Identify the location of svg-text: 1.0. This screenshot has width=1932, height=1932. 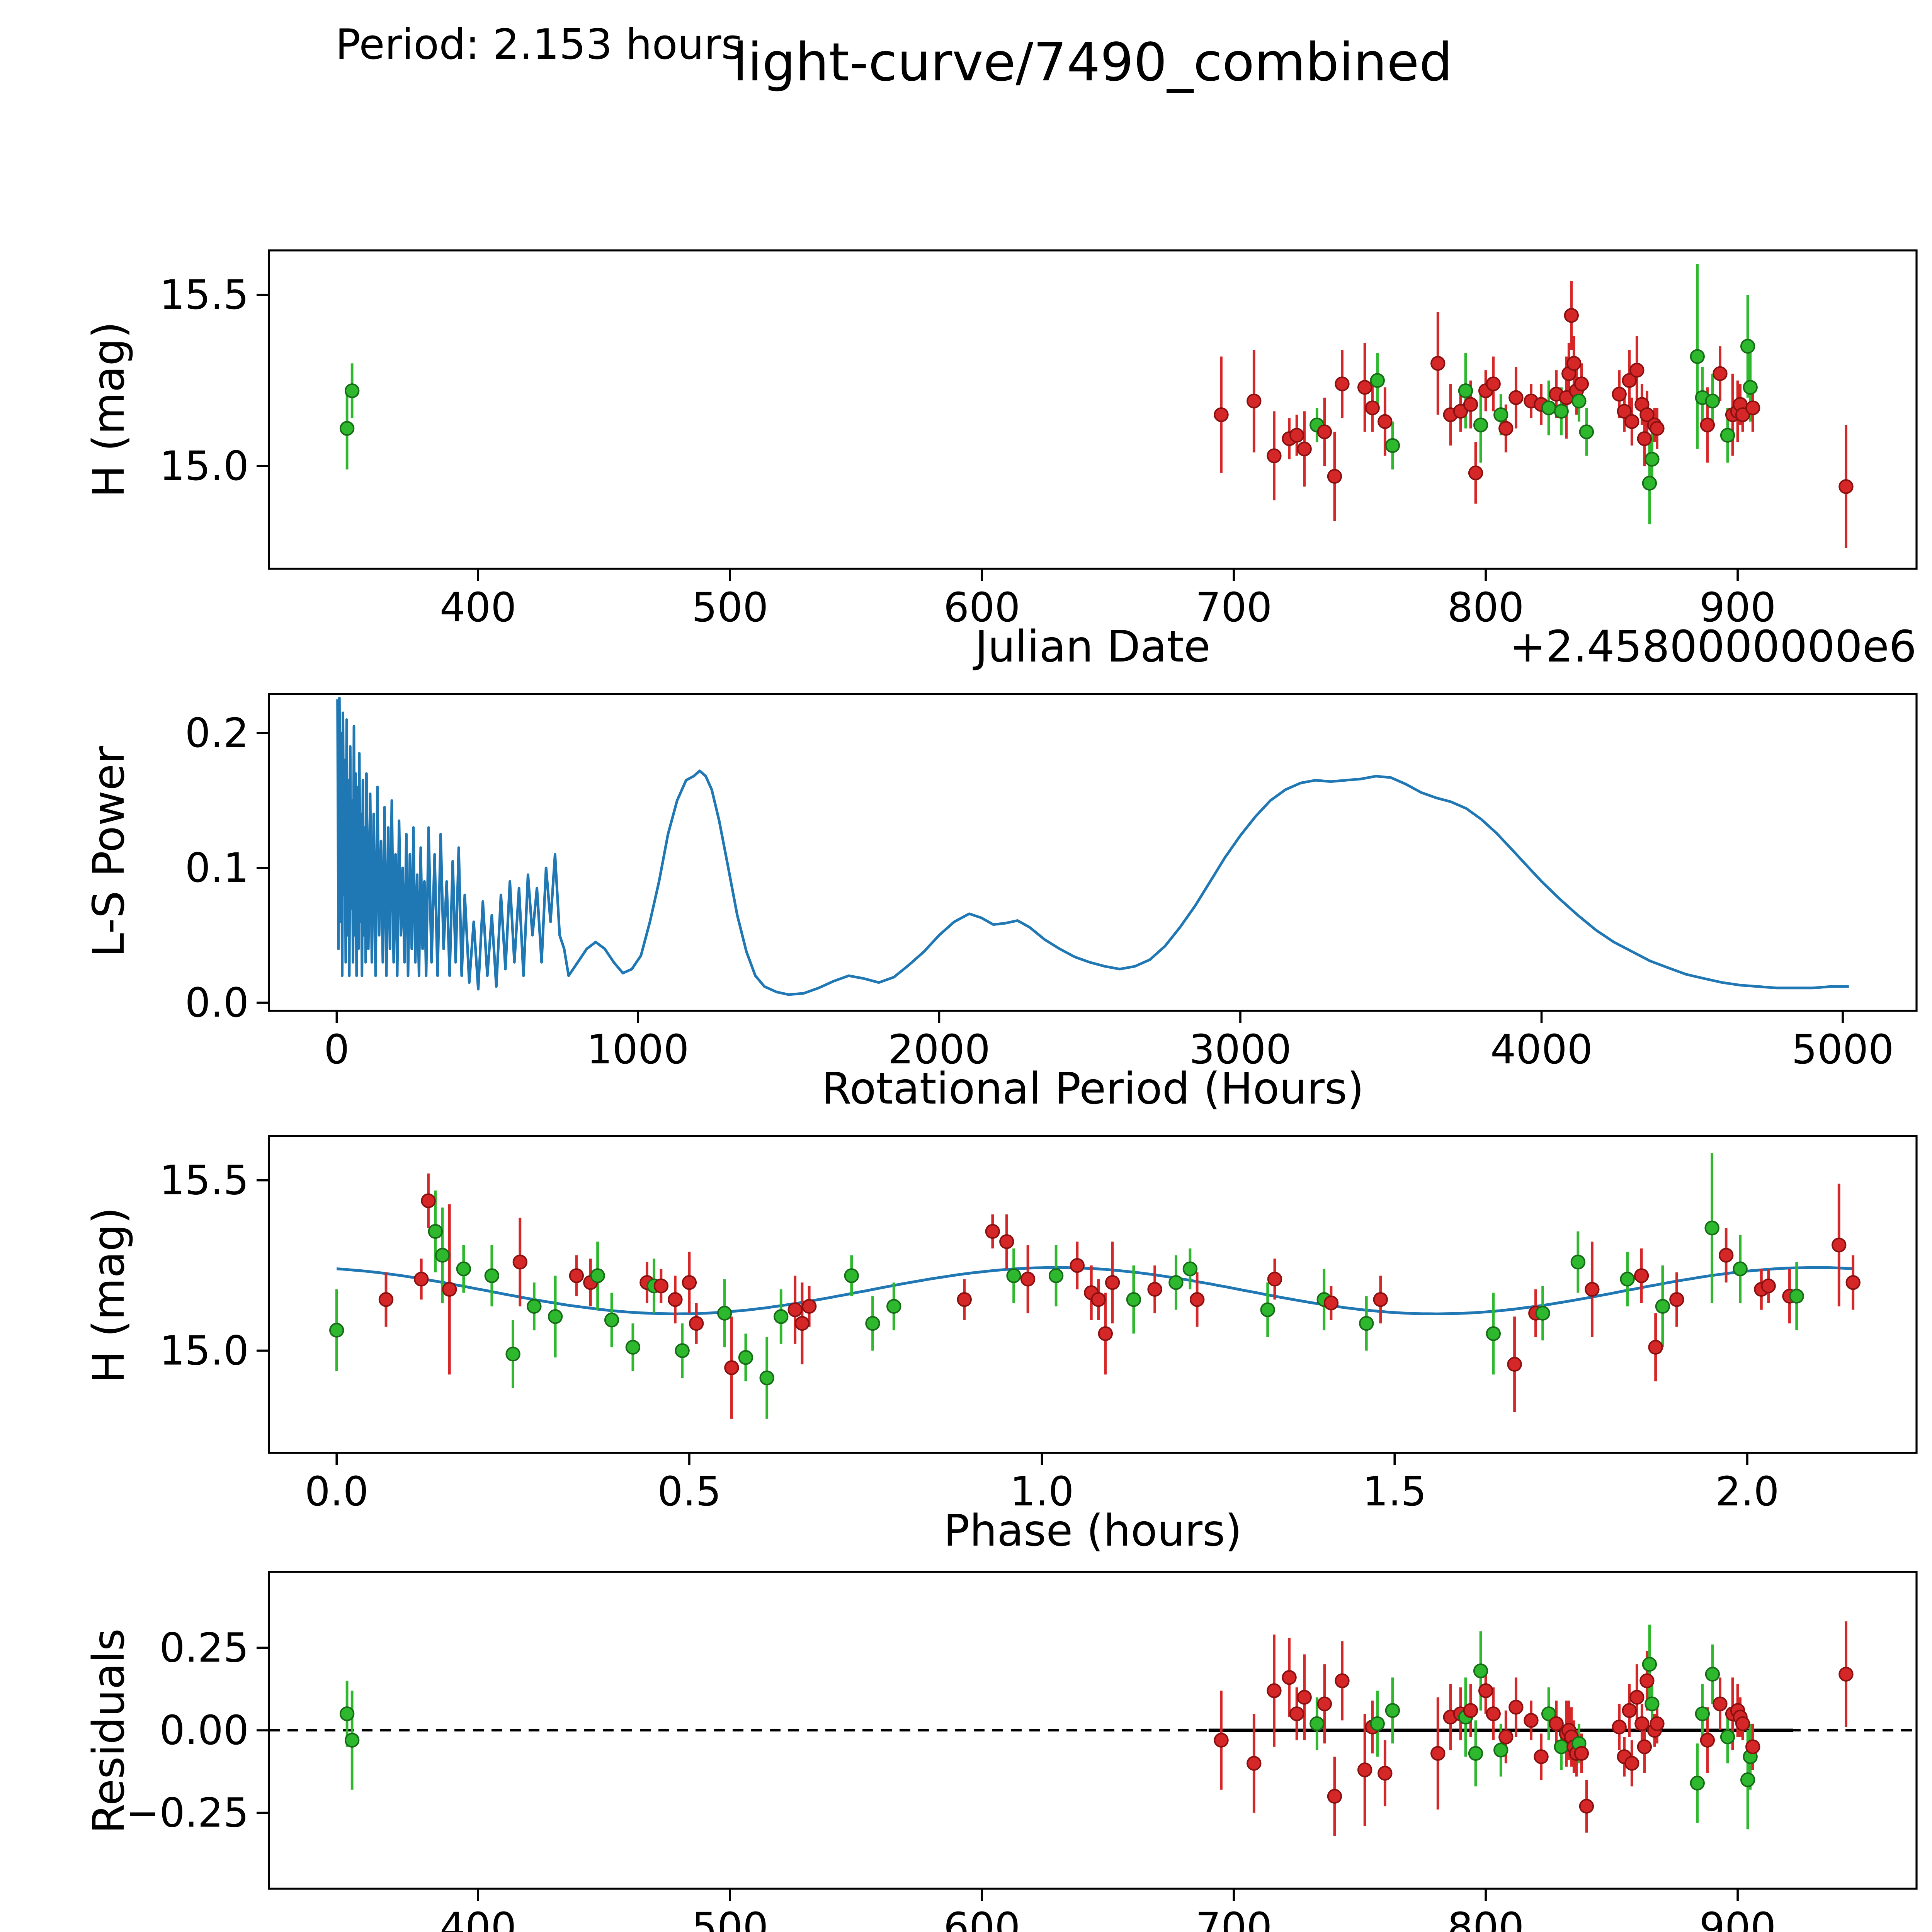
(1042, 1491).